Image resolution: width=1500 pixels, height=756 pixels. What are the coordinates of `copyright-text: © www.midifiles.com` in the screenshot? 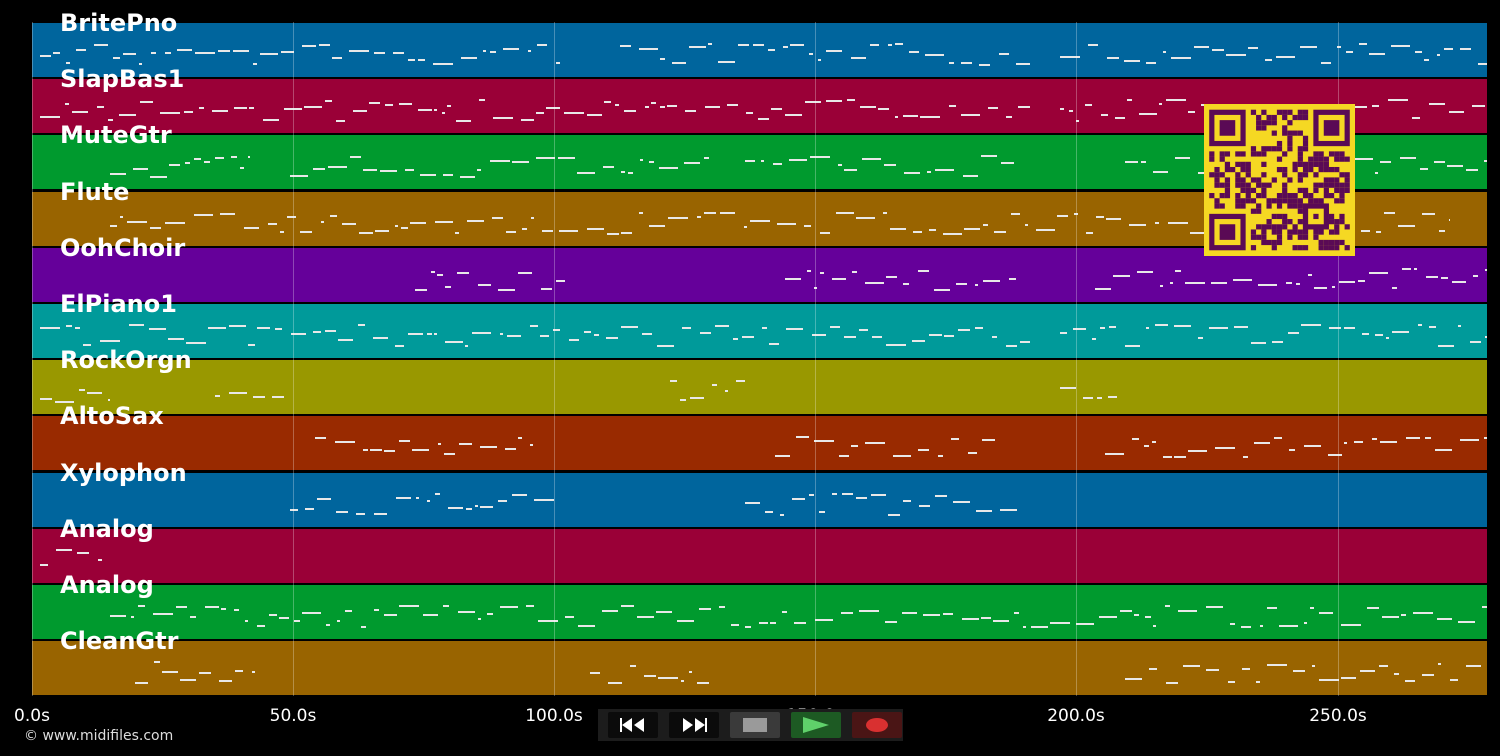 It's located at (99, 736).